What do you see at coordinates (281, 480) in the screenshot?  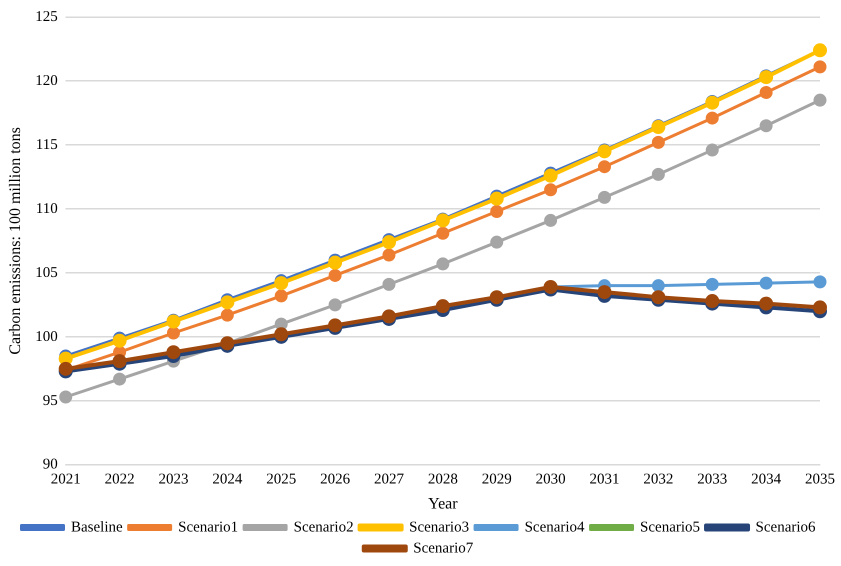 I see `x-tick-label: 2025` at bounding box center [281, 480].